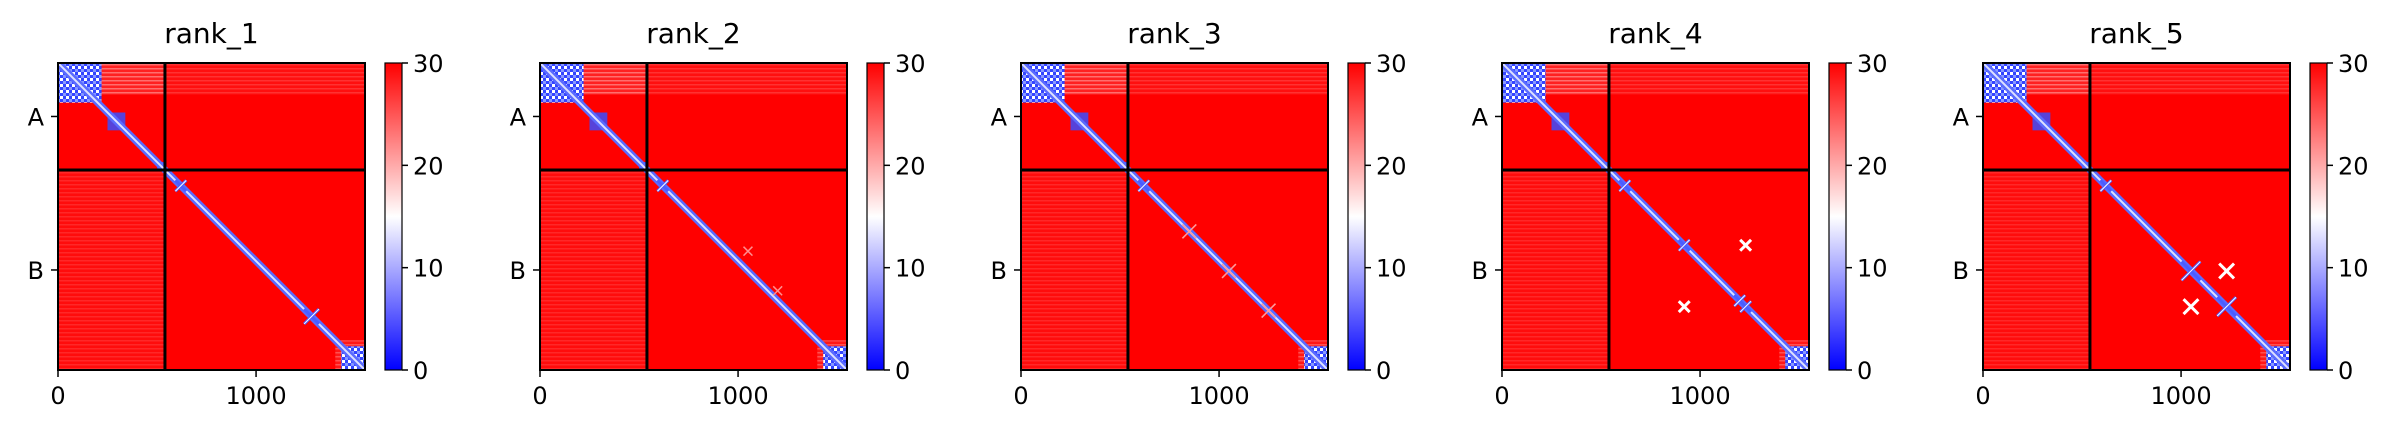 The height and width of the screenshot is (438, 2401). I want to click on panel-title: rank_3, so click(1174, 33).